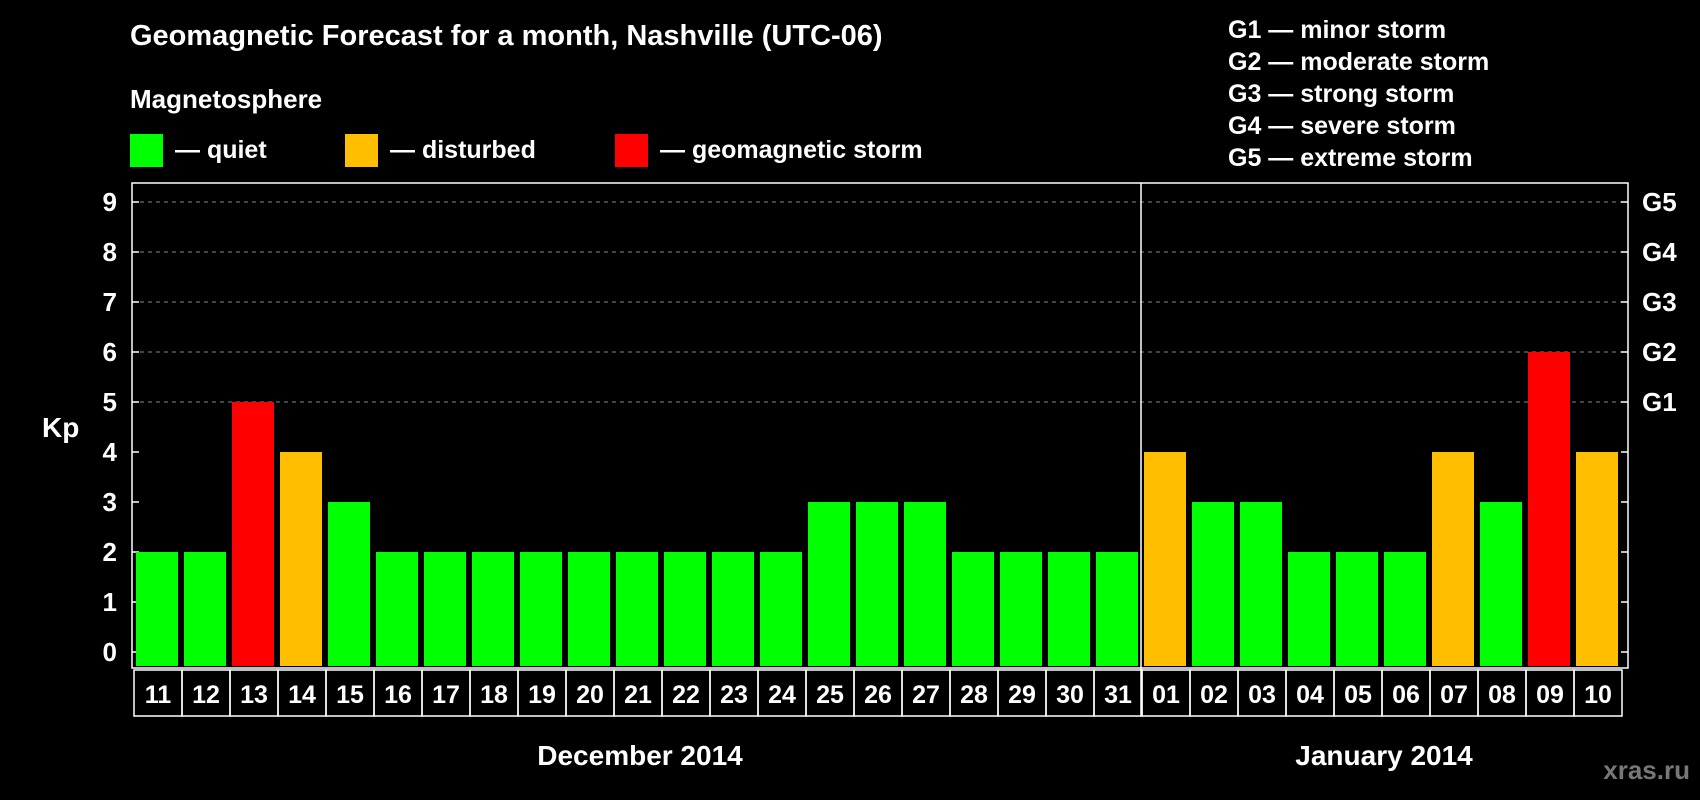 The height and width of the screenshot is (800, 1700). What do you see at coordinates (1406, 695) in the screenshot?
I see `day-label: 06` at bounding box center [1406, 695].